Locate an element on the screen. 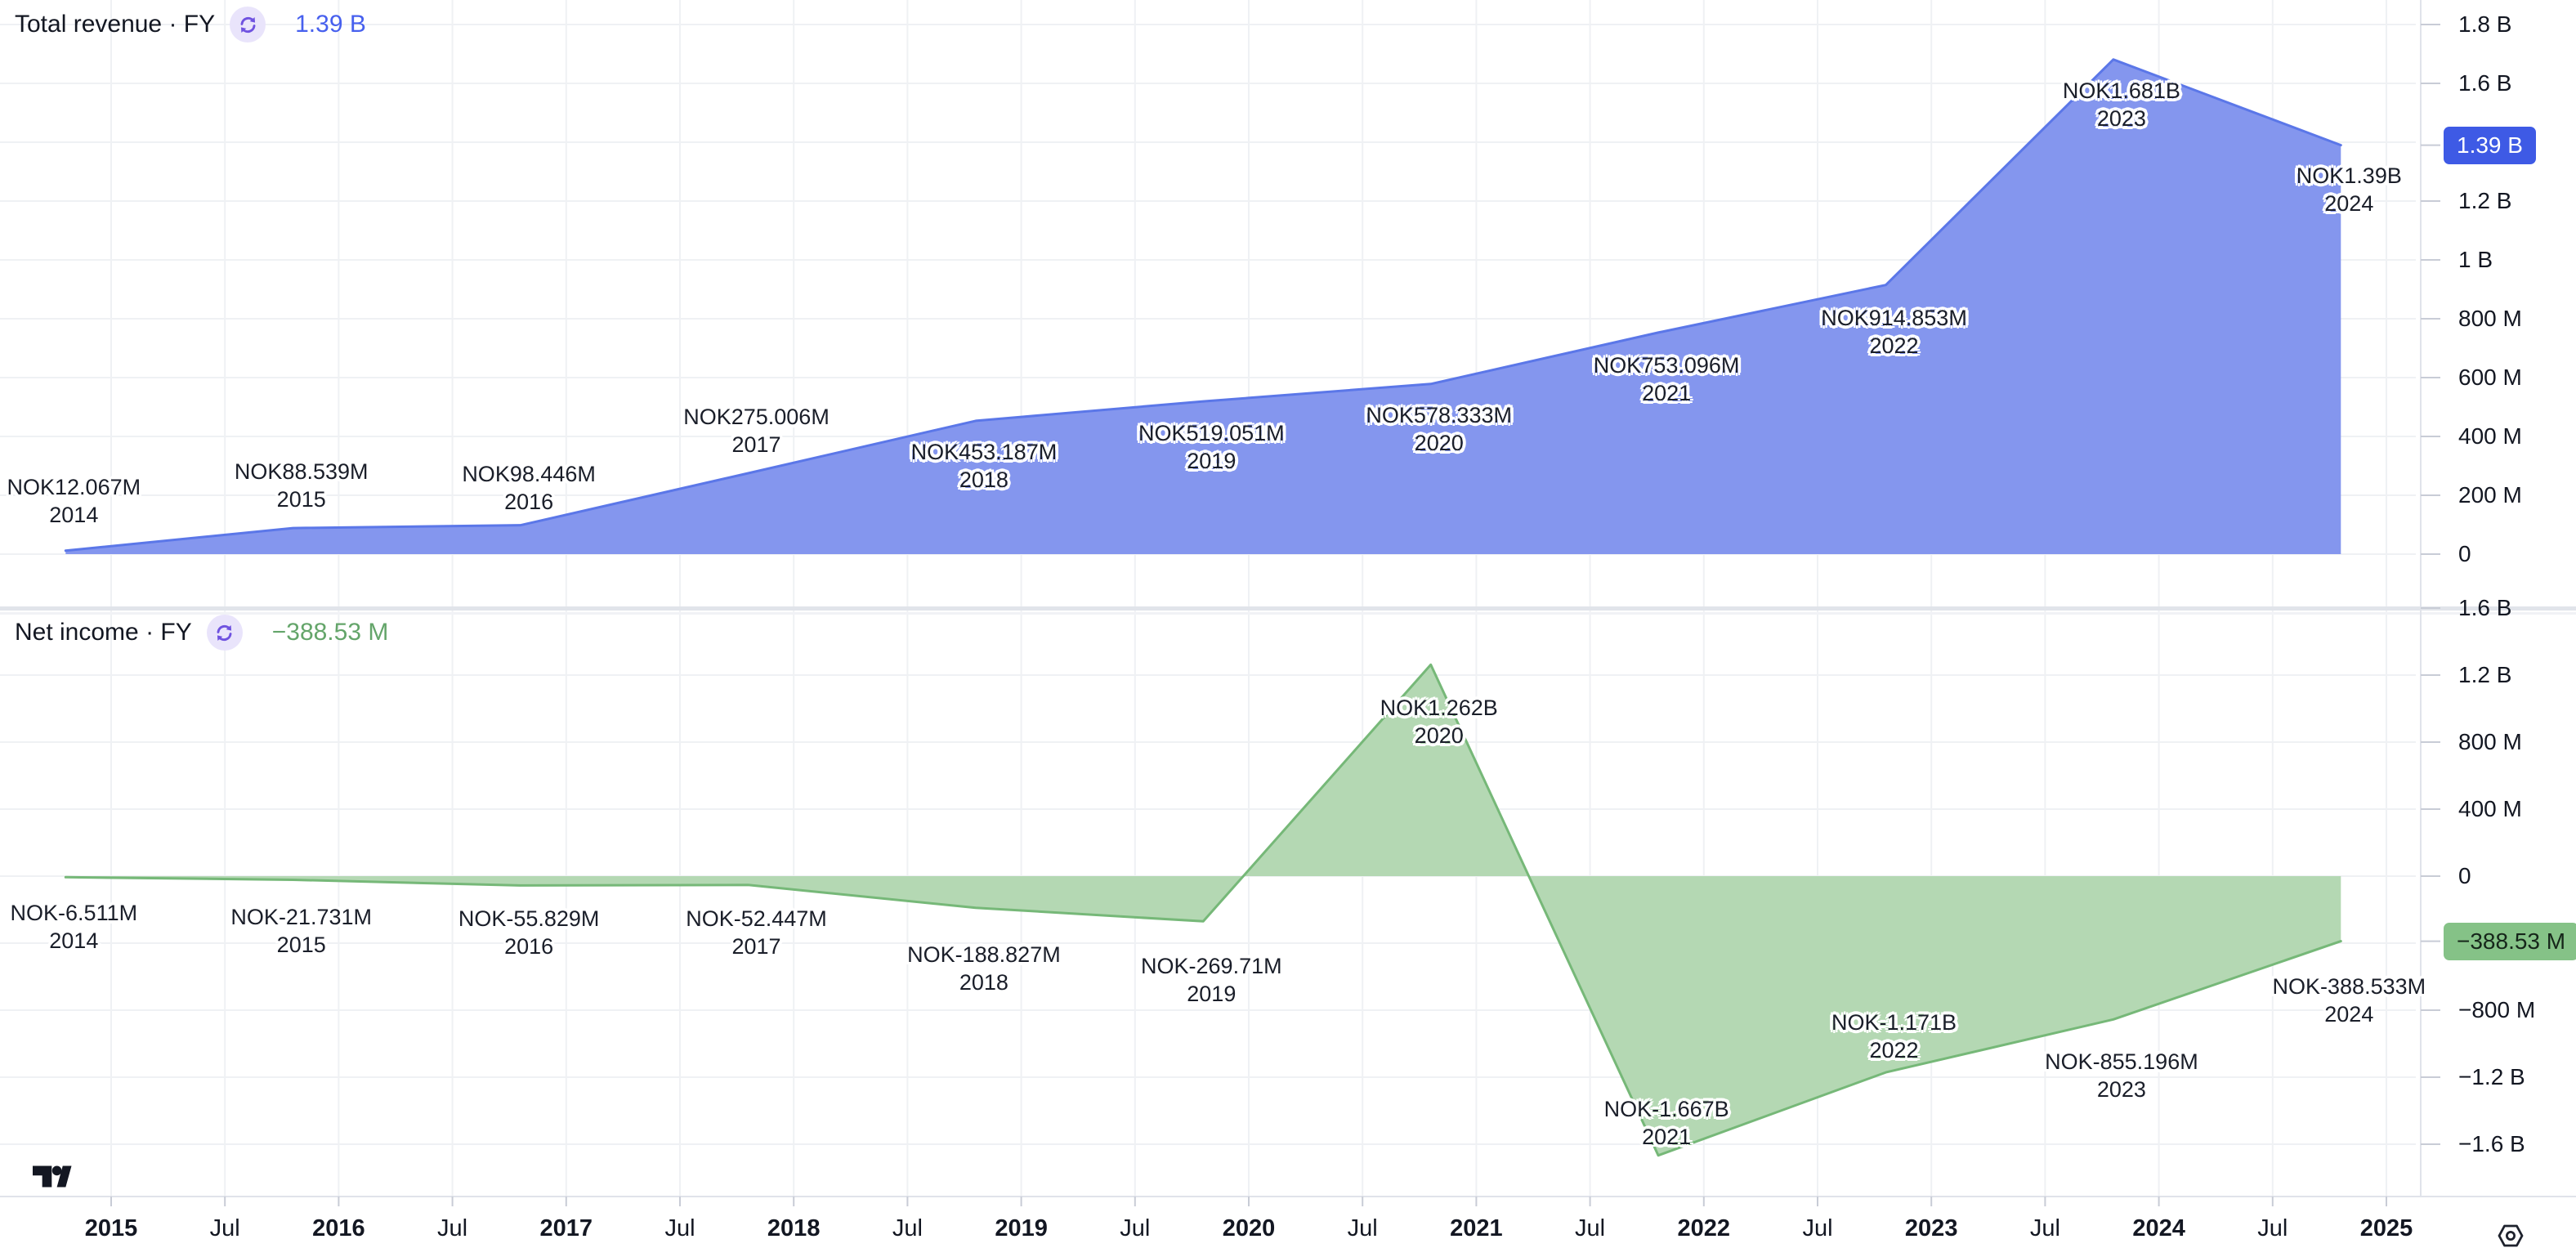  time-axis-label: 2021 is located at coordinates (1476, 1228).